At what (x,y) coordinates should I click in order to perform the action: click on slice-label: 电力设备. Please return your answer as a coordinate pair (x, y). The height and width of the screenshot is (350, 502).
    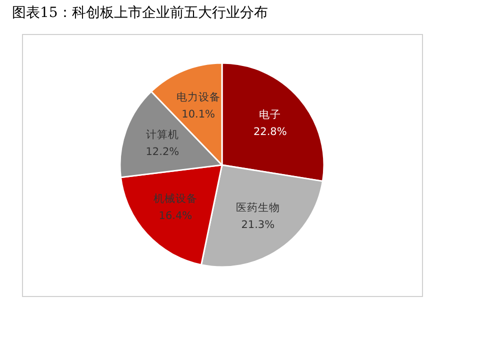
    Looking at the image, I should click on (198, 97).